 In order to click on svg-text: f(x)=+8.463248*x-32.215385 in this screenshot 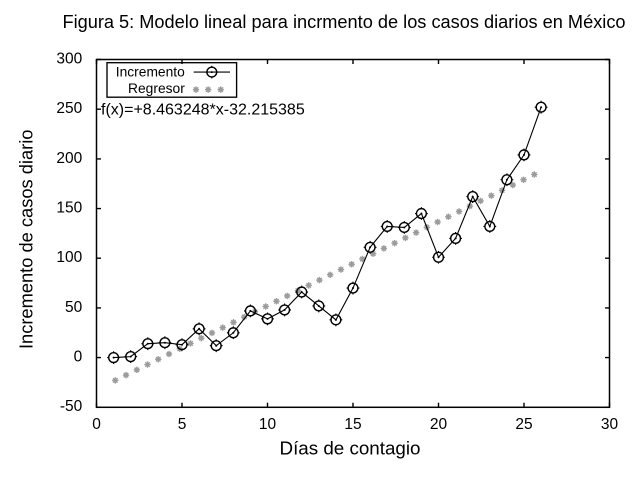, I will do `click(203, 110)`.